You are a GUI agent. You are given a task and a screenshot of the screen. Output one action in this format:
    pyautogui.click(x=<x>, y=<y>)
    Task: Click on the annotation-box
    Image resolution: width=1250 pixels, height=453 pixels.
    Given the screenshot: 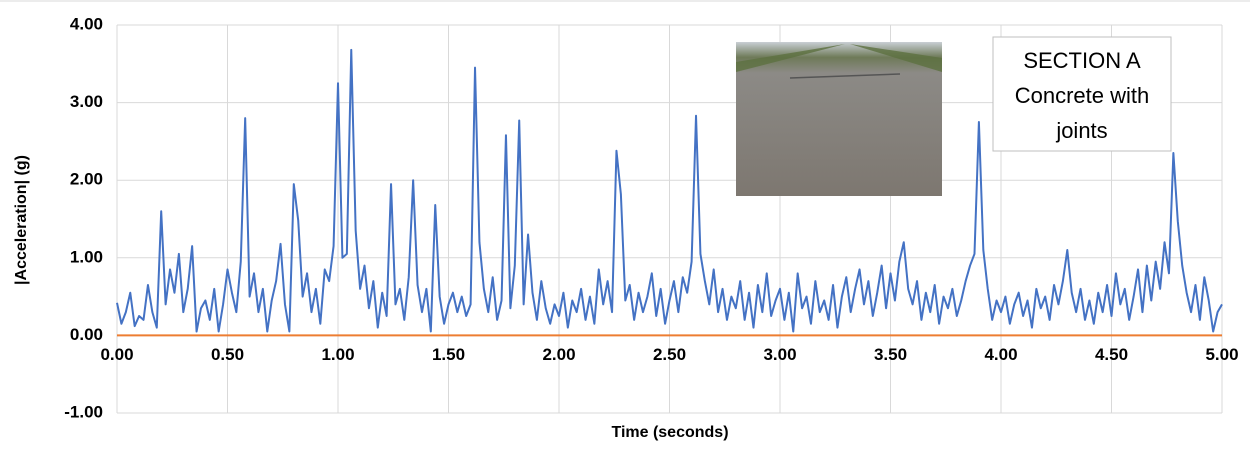 What is the action you would take?
    pyautogui.click(x=1082, y=94)
    